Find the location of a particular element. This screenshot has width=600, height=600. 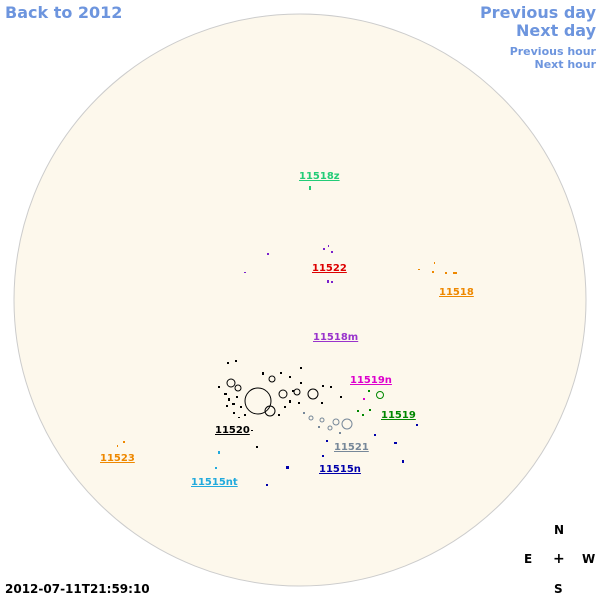

region-label-11521: 11521 is located at coordinates (351, 447).